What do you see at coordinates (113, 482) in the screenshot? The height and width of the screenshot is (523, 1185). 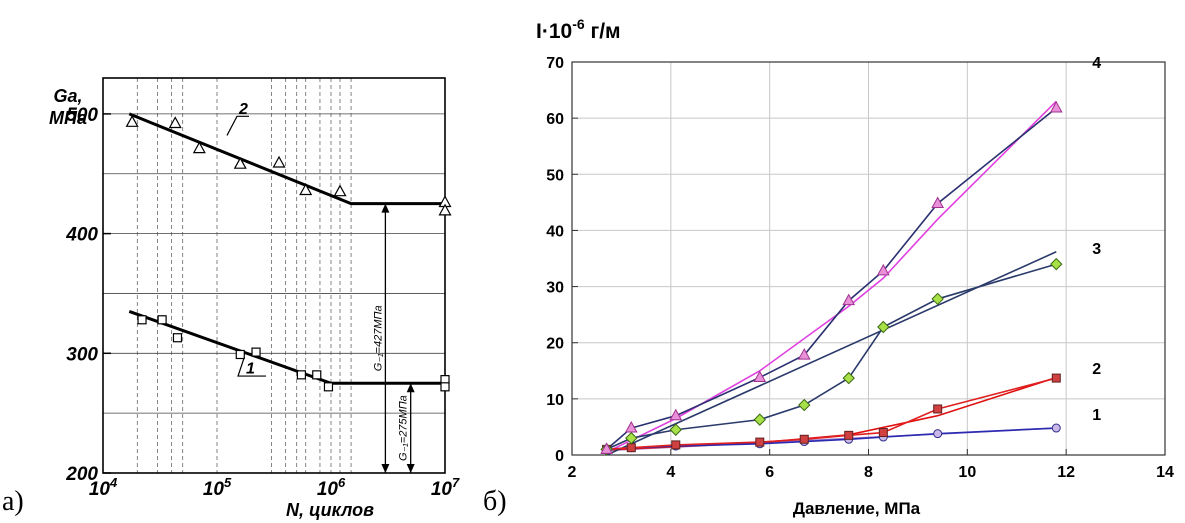 I see `x-tick-exp: 4` at bounding box center [113, 482].